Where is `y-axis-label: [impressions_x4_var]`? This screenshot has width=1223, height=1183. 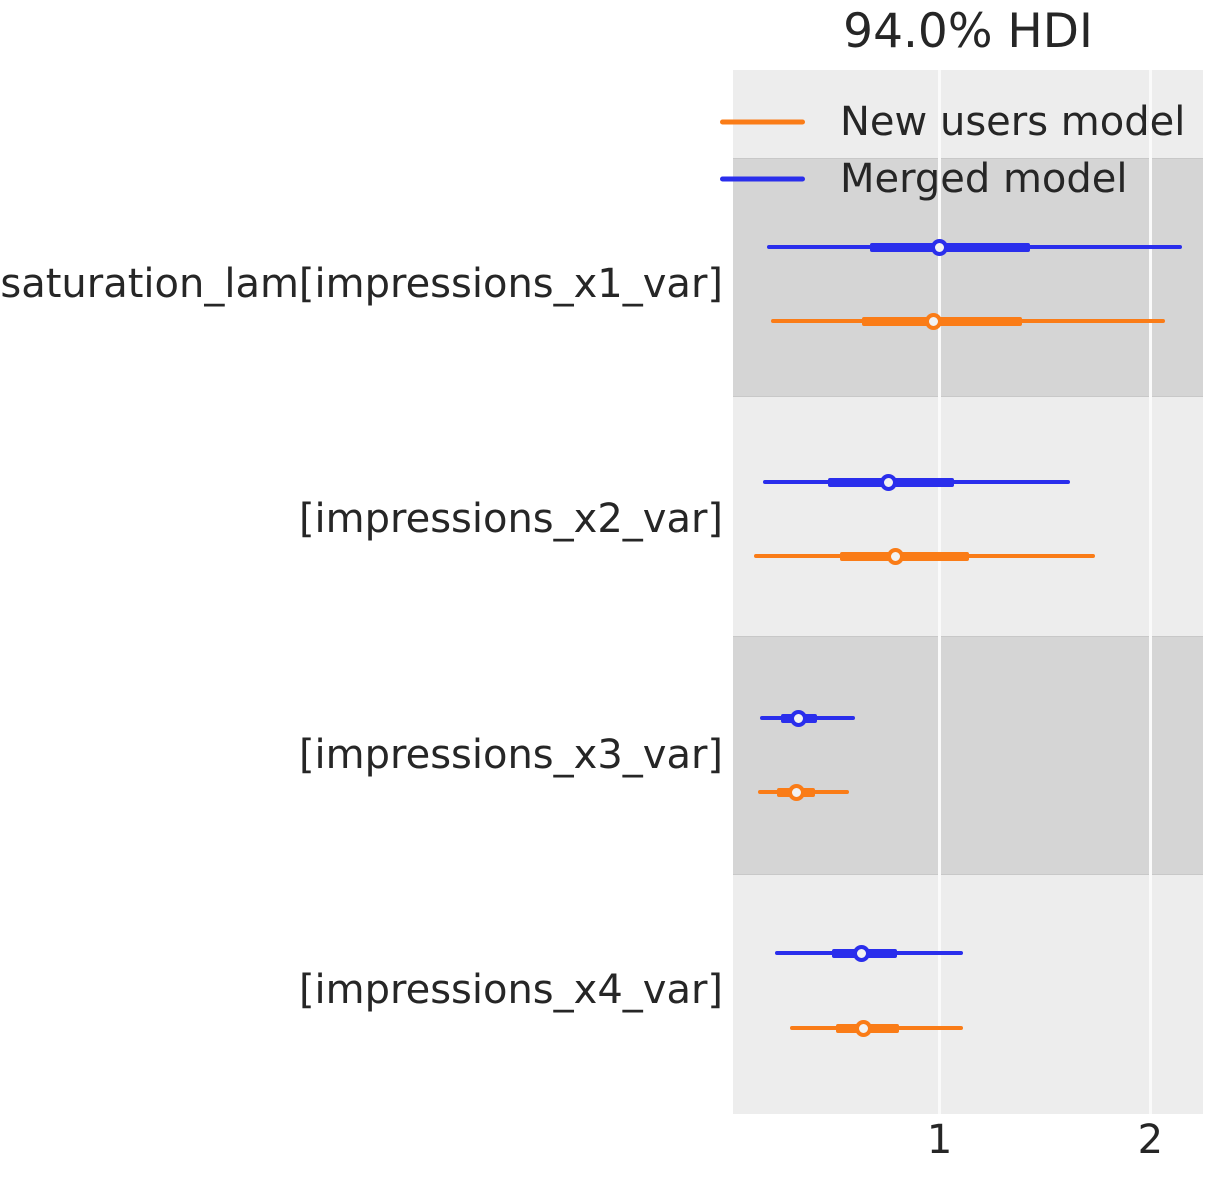
y-axis-label: [impressions_x4_var] is located at coordinates (510, 990).